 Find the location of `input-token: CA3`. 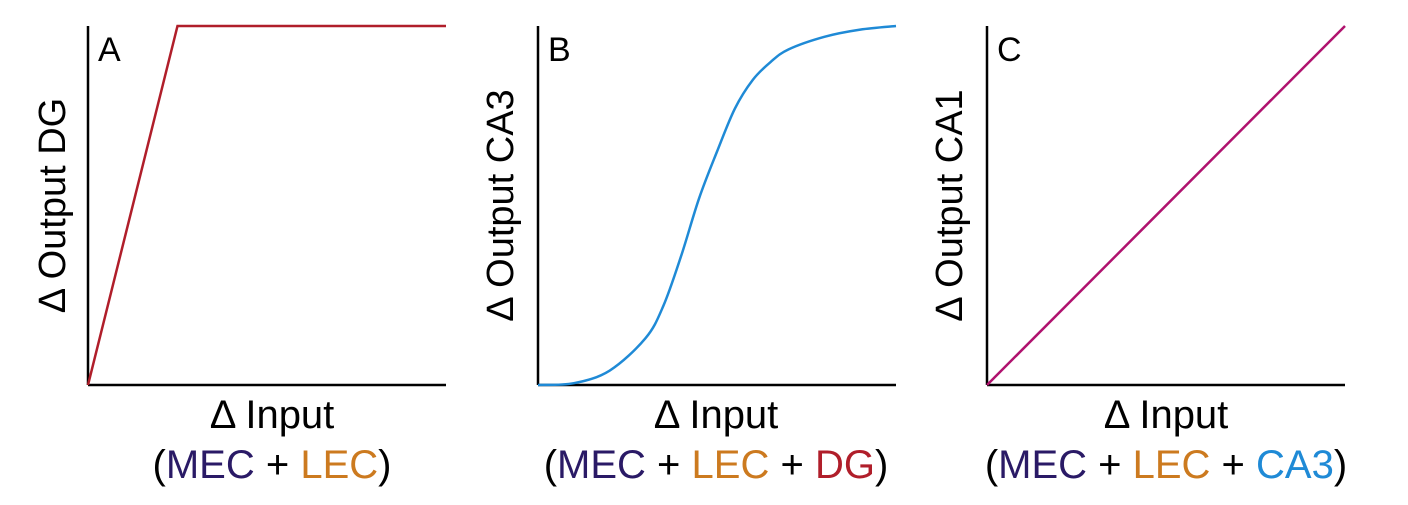

input-token: CA3 is located at coordinates (1295, 465).